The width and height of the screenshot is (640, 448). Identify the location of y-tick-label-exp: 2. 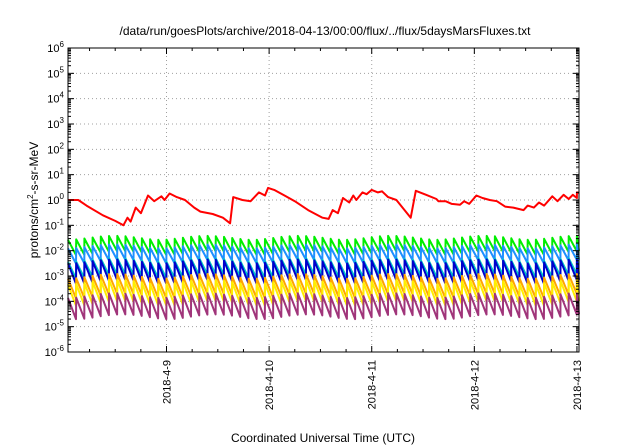
(62, 145).